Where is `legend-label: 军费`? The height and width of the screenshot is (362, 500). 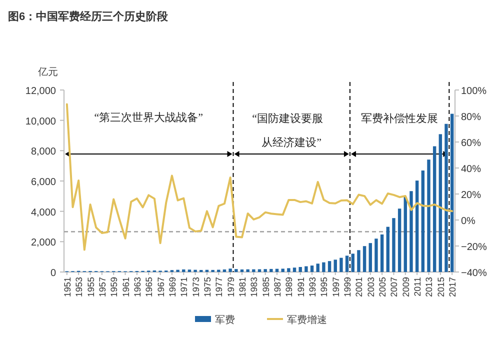
legend-label: 军费 is located at coordinates (225, 320).